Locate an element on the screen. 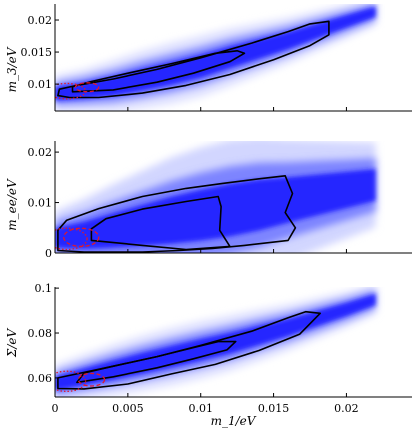 This screenshot has width=415, height=431. x-tick-label: 0.015 is located at coordinates (274, 408).